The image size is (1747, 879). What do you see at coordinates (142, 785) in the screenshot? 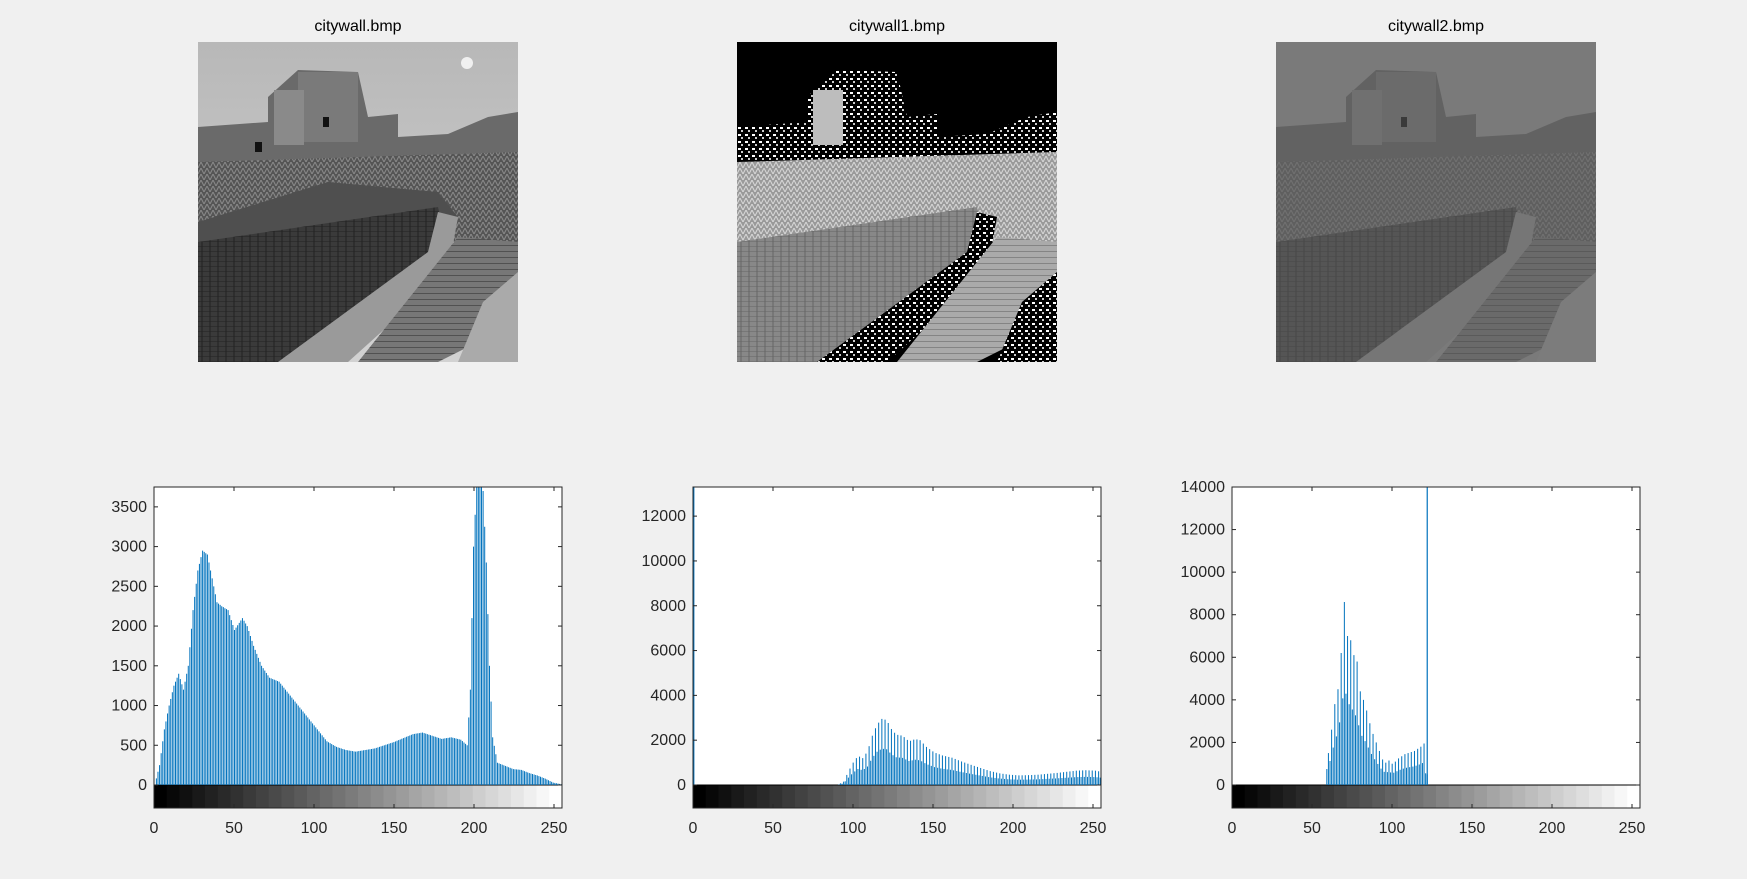
I see `y-tick-label: 0` at bounding box center [142, 785].